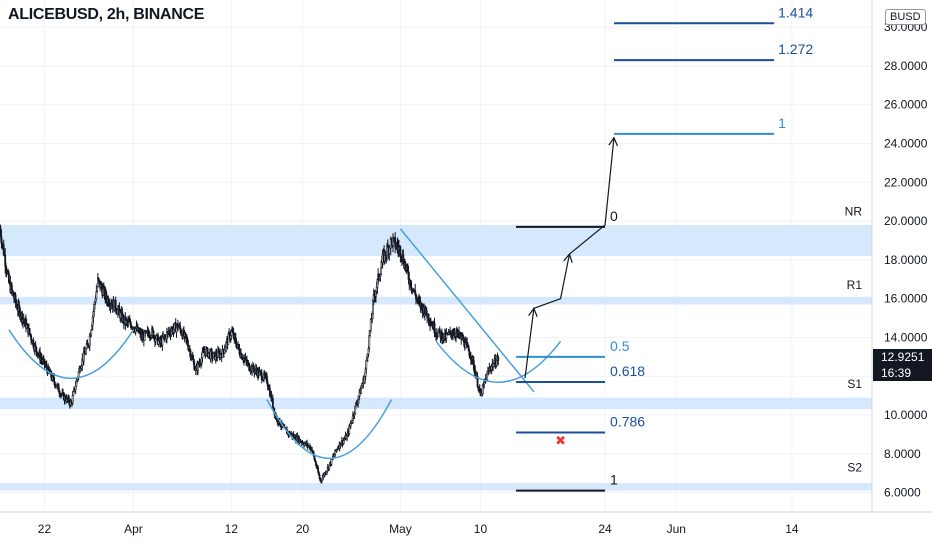  Describe the element at coordinates (620, 346) in the screenshot. I see `fib-level-label: 0.5` at that location.